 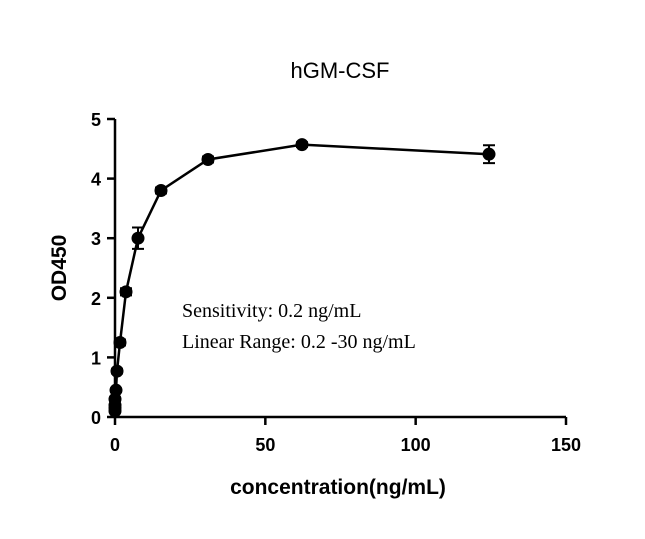 I want to click on y-tick-label: 3, so click(x=96, y=239).